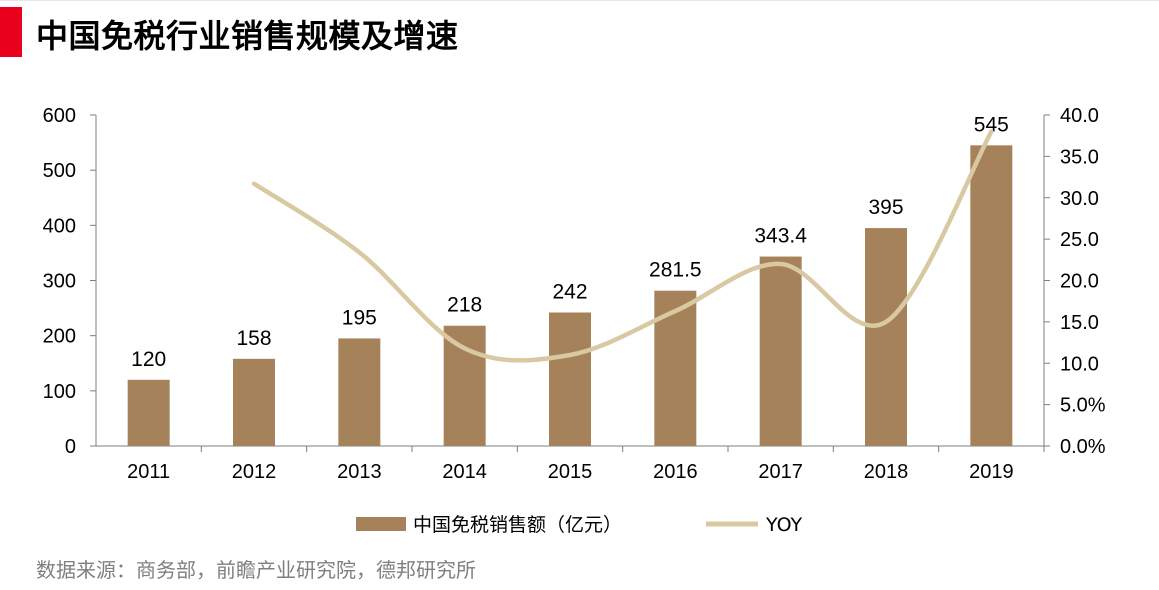 This screenshot has height=590, width=1159. Describe the element at coordinates (70, 447) in the screenshot. I see `left-axis-tick-label: 0` at that location.